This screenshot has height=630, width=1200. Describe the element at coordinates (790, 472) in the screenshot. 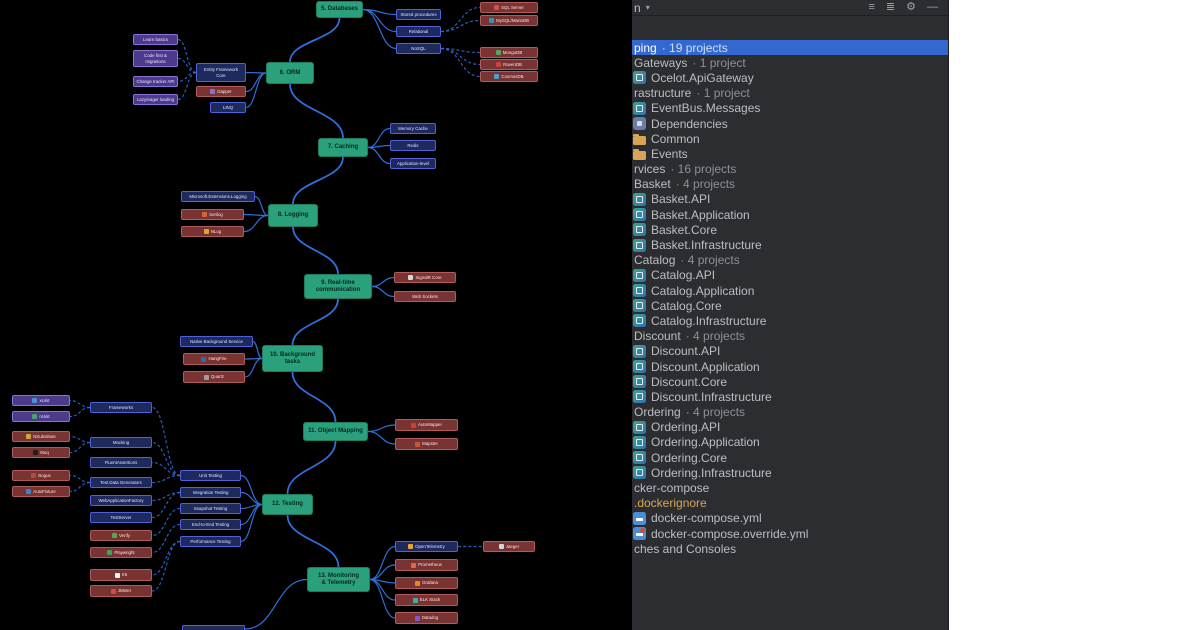

I see `tree-row: Ordering.Infrastructure` at that location.